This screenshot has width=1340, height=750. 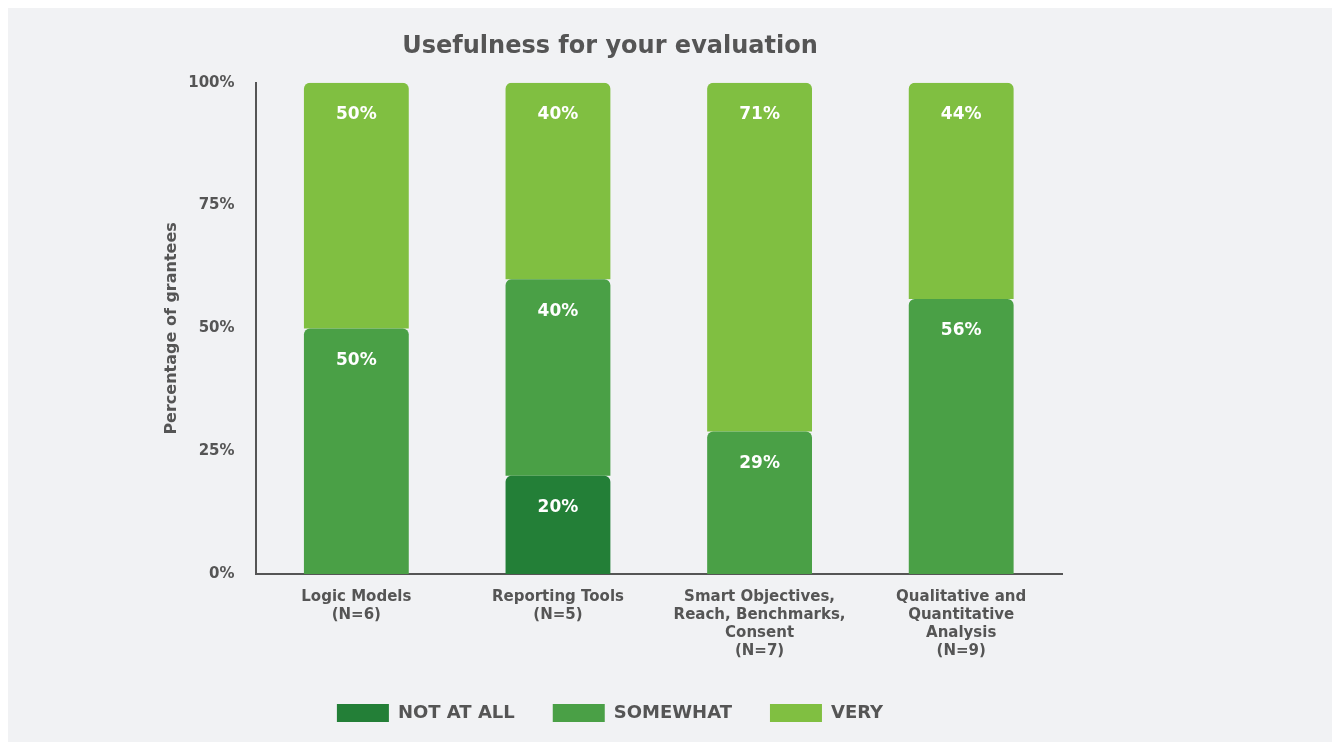 What do you see at coordinates (222, 572) in the screenshot?
I see `y-tick-label: 0%` at bounding box center [222, 572].